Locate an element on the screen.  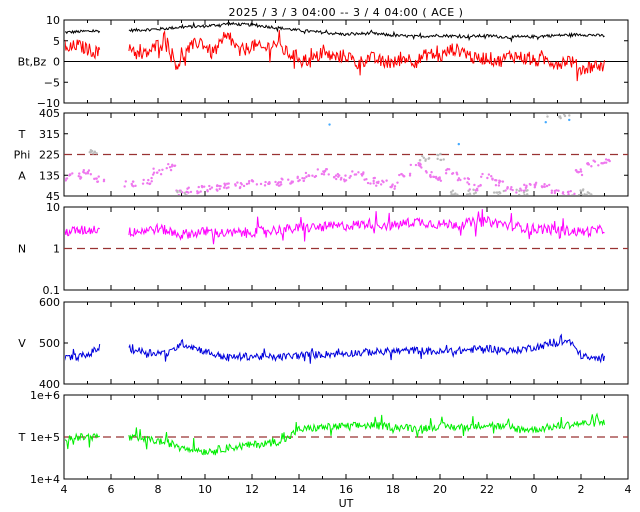
series-Theta is located at coordinates (449, 132).